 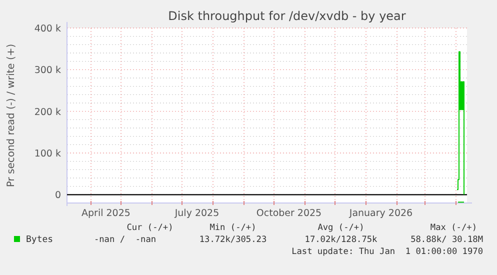 I want to click on text: 58.88k/ 30.18M, so click(x=446, y=240).